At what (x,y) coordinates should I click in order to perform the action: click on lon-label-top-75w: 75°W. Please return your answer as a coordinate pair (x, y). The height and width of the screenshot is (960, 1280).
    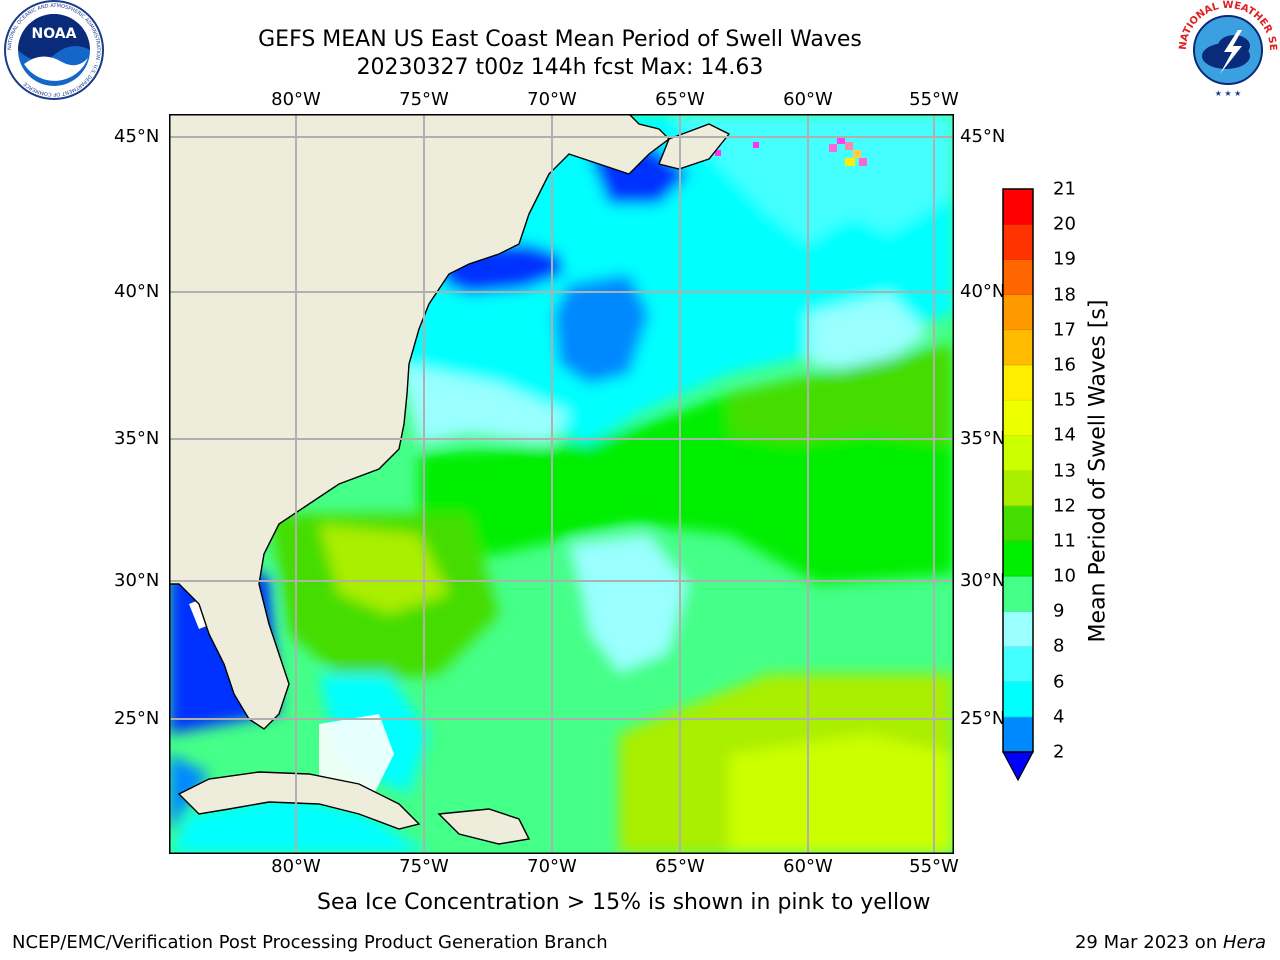
    Looking at the image, I should click on (424, 99).